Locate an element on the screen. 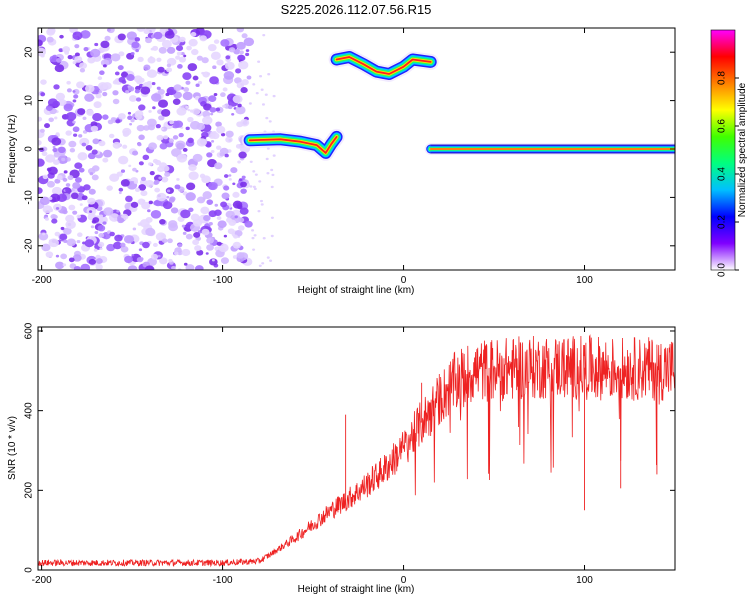  y-tick-label: -10 is located at coordinates (29, 197).